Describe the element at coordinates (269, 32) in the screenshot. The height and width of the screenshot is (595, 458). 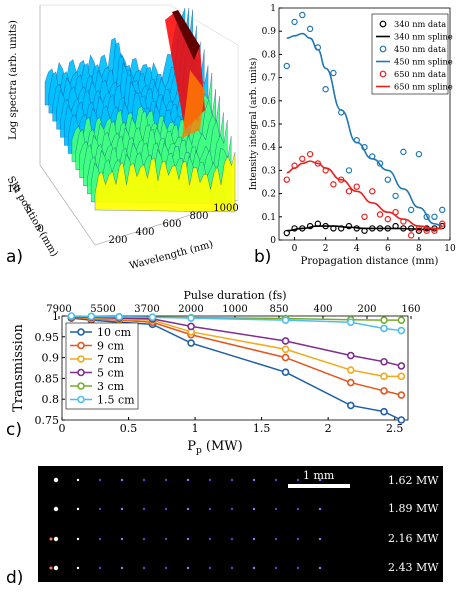
I see `y-tick-label: 0.9` at that location.